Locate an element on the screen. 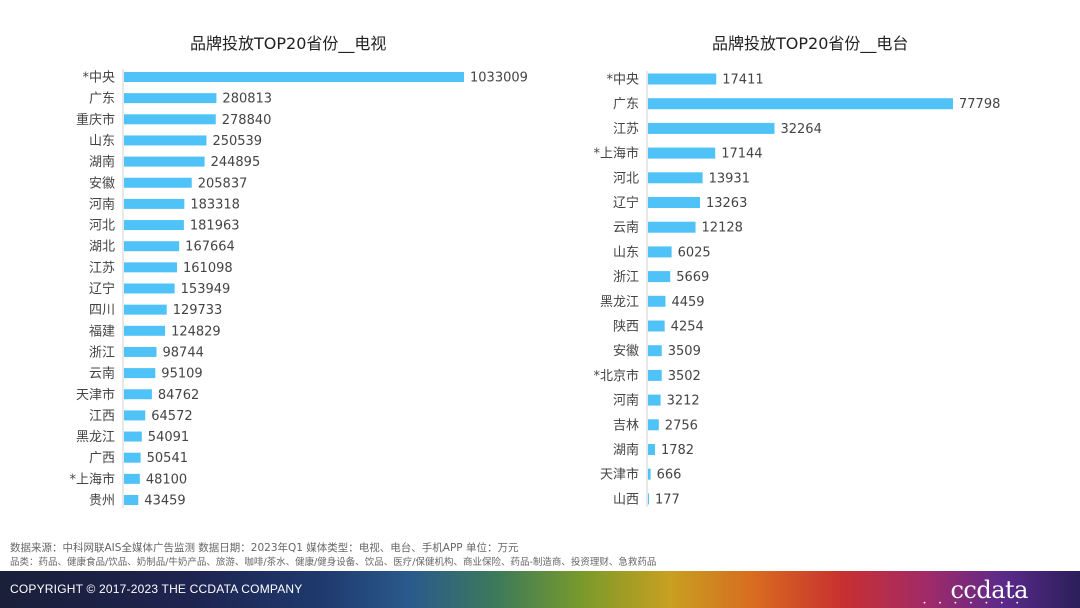  radio-category-label: 江苏 is located at coordinates (626, 129).